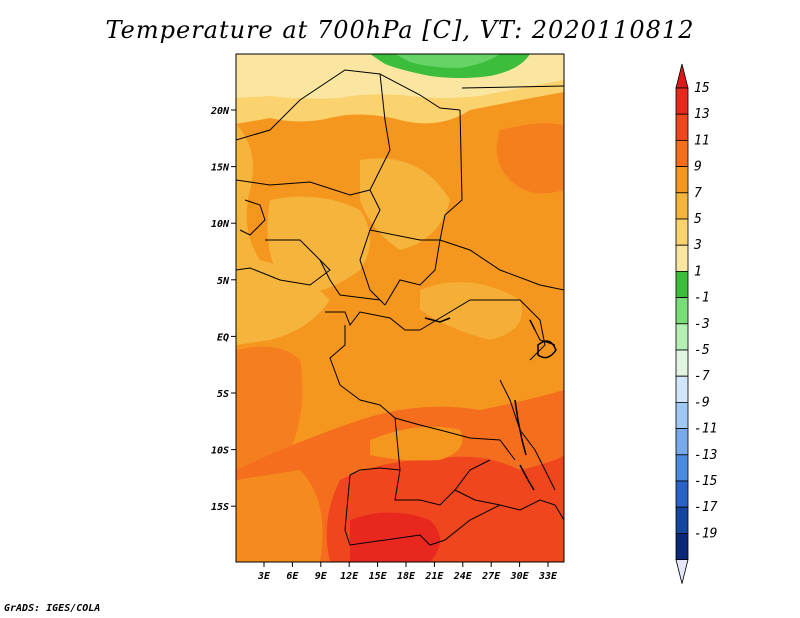 Image resolution: width=800 pixels, height=618 pixels. I want to click on lon-tick-label: 27E, so click(491, 576).